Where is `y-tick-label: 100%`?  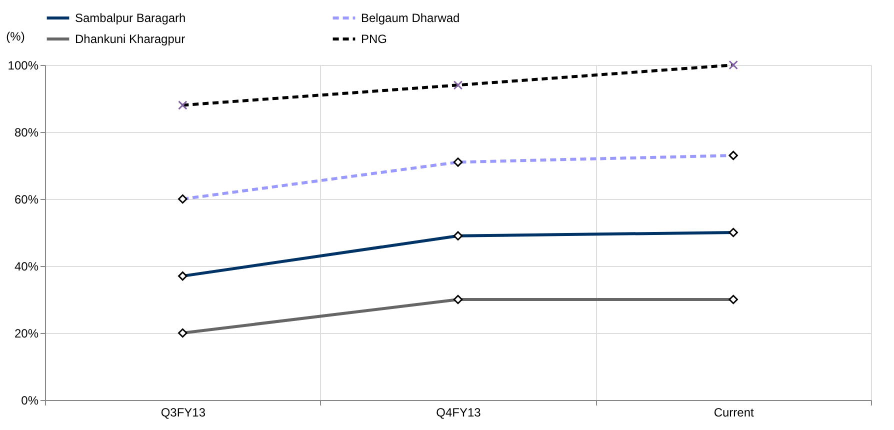
y-tick-label: 100% is located at coordinates (23, 65).